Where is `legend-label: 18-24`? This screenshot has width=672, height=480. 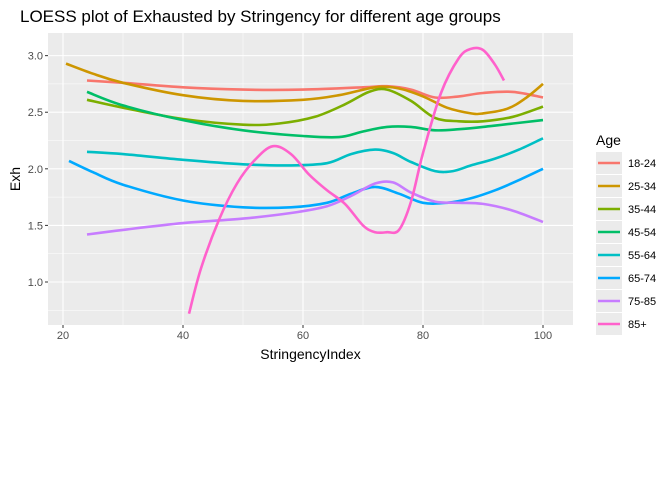
legend-label: 18-24 is located at coordinates (642, 164).